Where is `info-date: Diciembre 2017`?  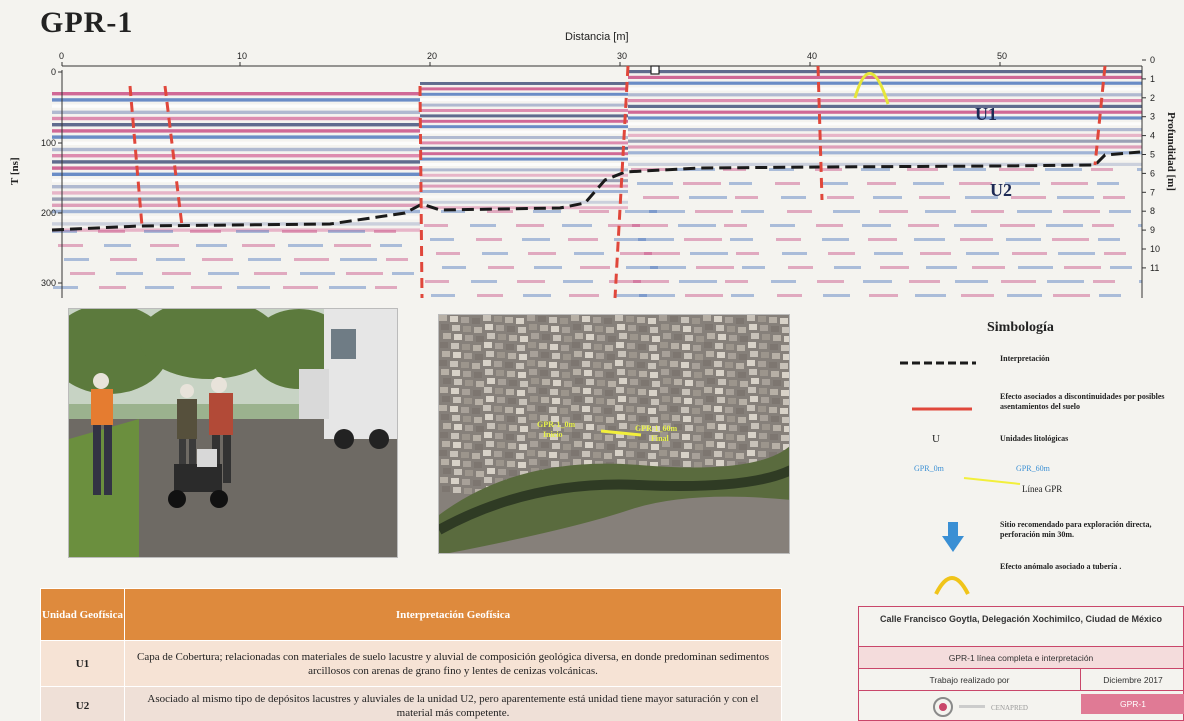 info-date: Diciembre 2017 is located at coordinates (1133, 680).